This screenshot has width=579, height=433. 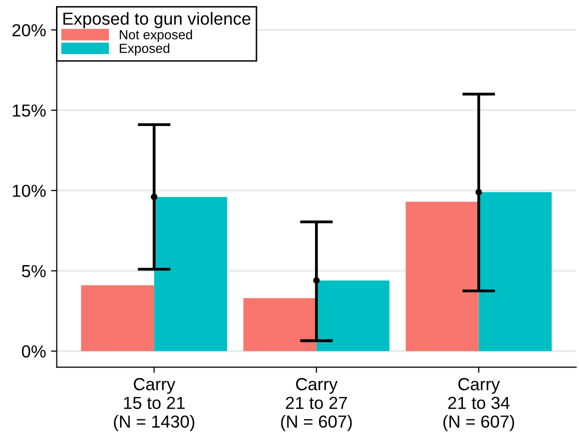 I want to click on legend-title: Exposed to gun violence, so click(x=156, y=20).